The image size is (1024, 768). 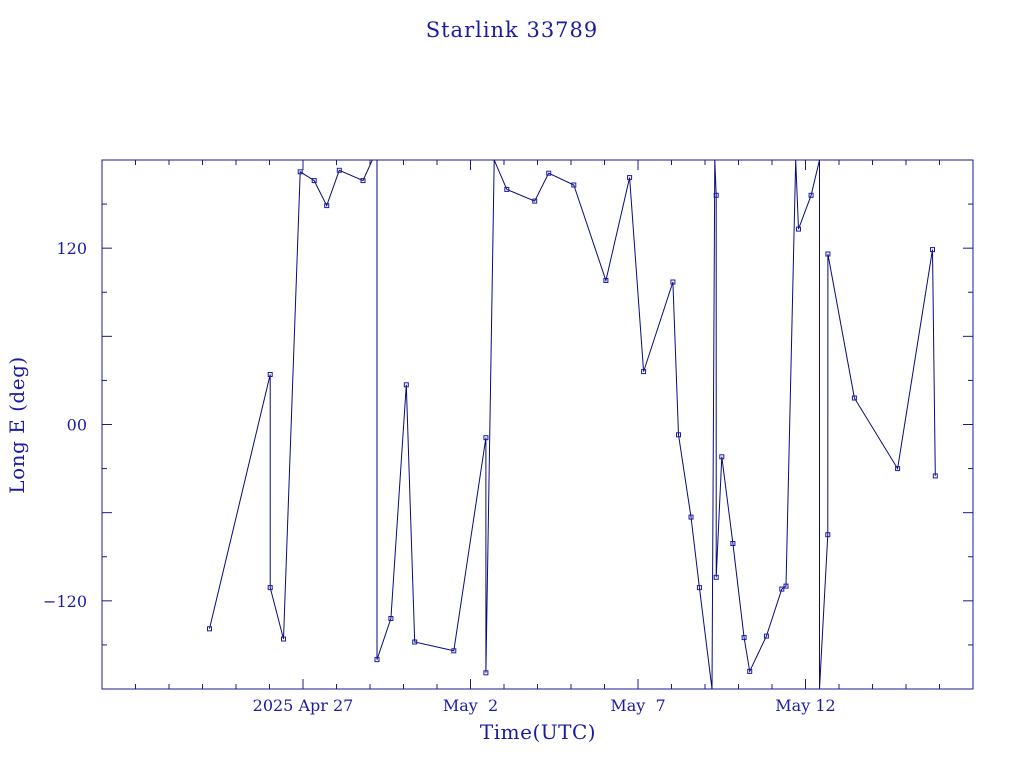 What do you see at coordinates (71, 248) in the screenshot?
I see `y-tick-label: 120` at bounding box center [71, 248].